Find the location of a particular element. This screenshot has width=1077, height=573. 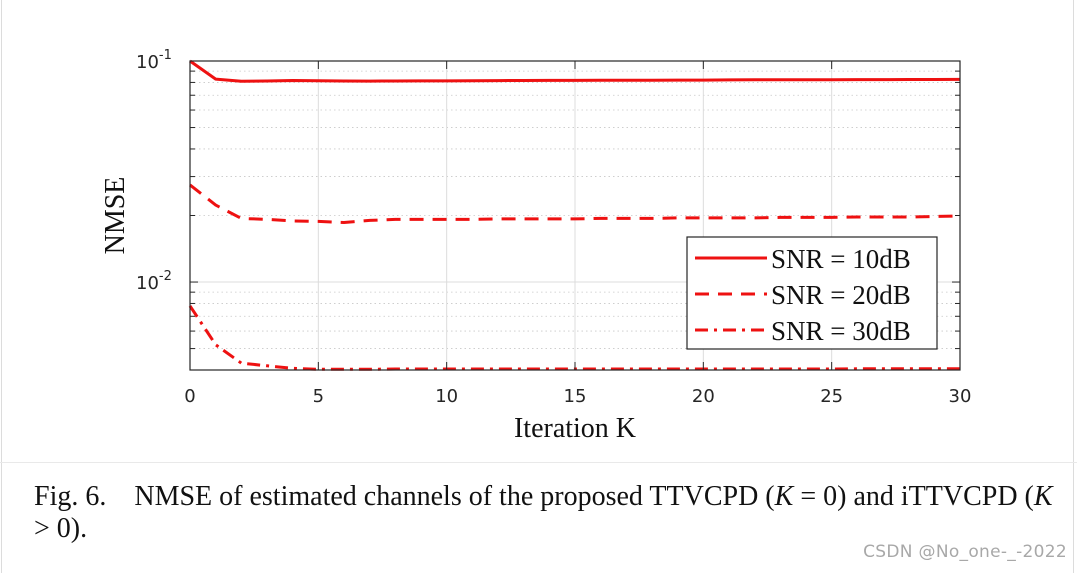

legend-label-2: SNR = 20dB is located at coordinates (841, 295).